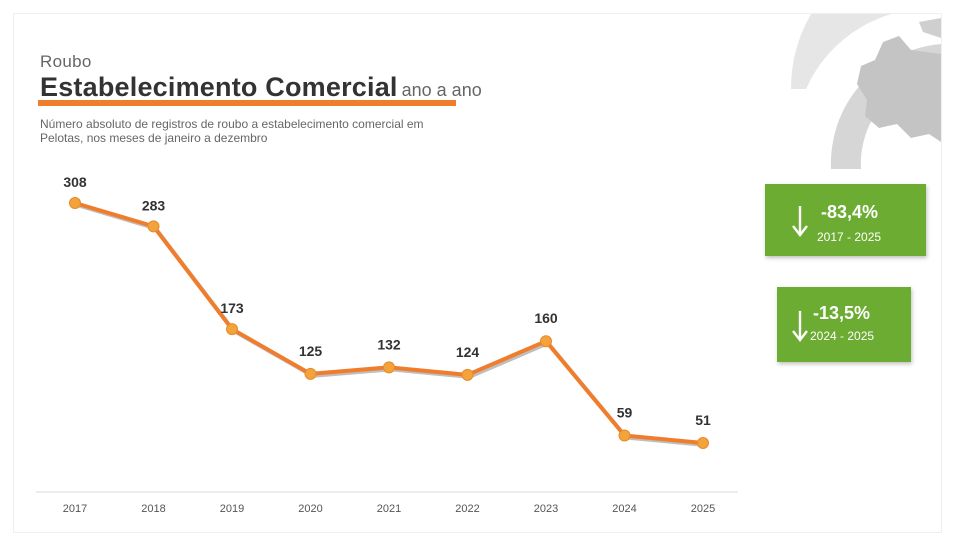  Describe the element at coordinates (247, 103) in the screenshot. I see `title-underline` at that location.